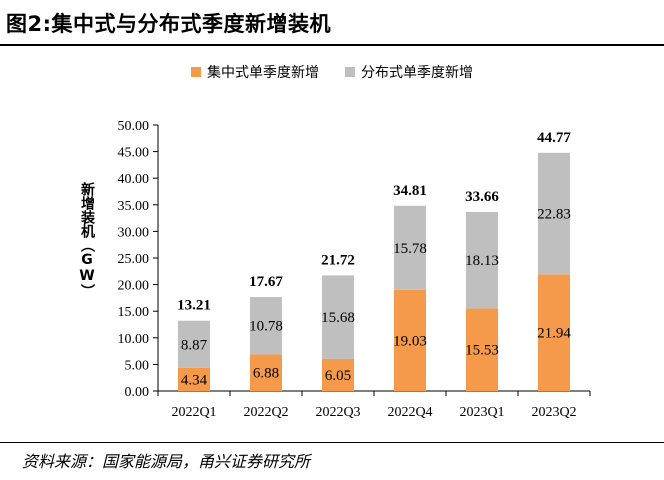 Image resolution: width=664 pixels, height=480 pixels. I want to click on data-label-series1: 6.88, so click(266, 374).